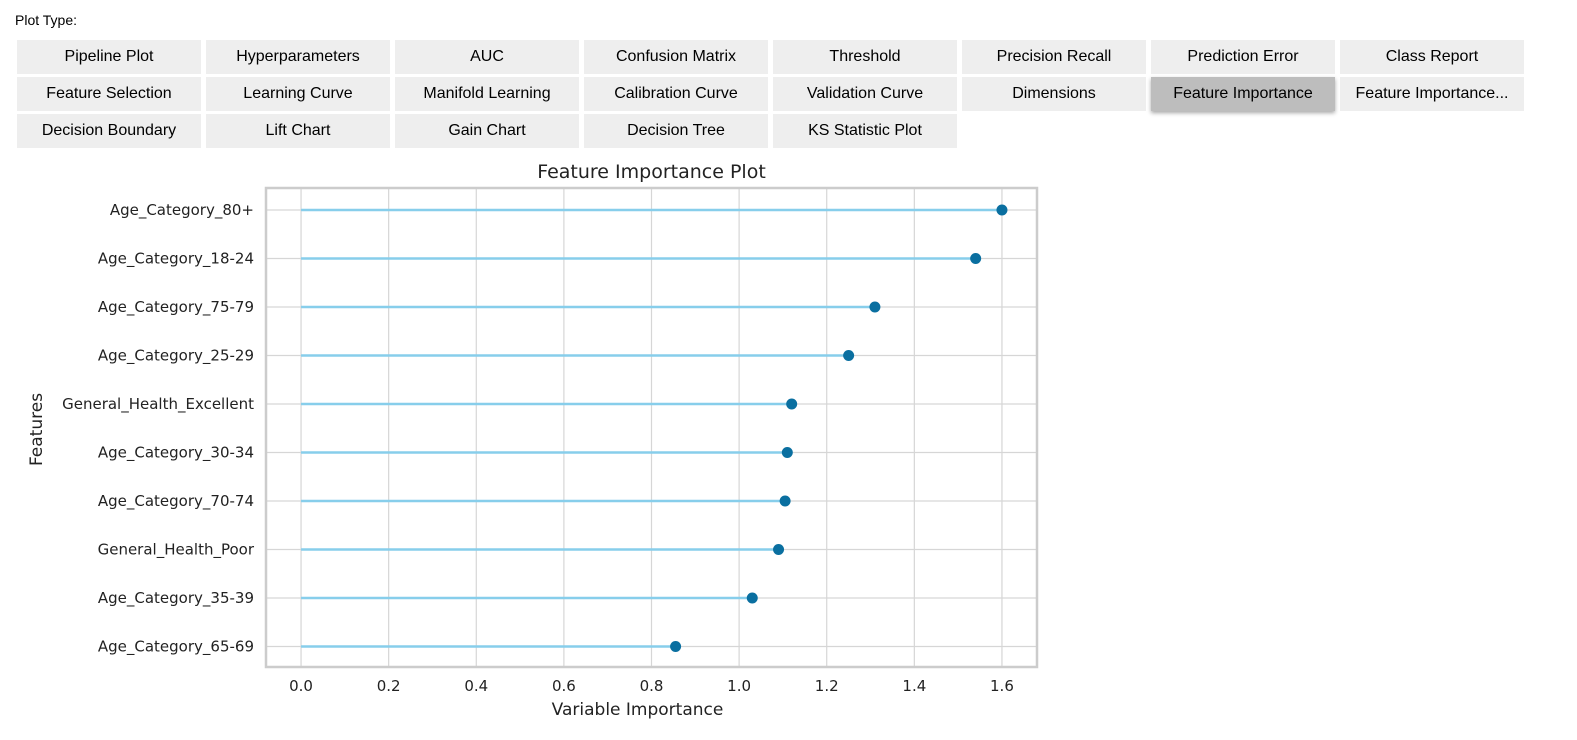  Describe the element at coordinates (1054, 94) in the screenshot. I see `plot-type-button-dimensions: Dimensions` at that location.